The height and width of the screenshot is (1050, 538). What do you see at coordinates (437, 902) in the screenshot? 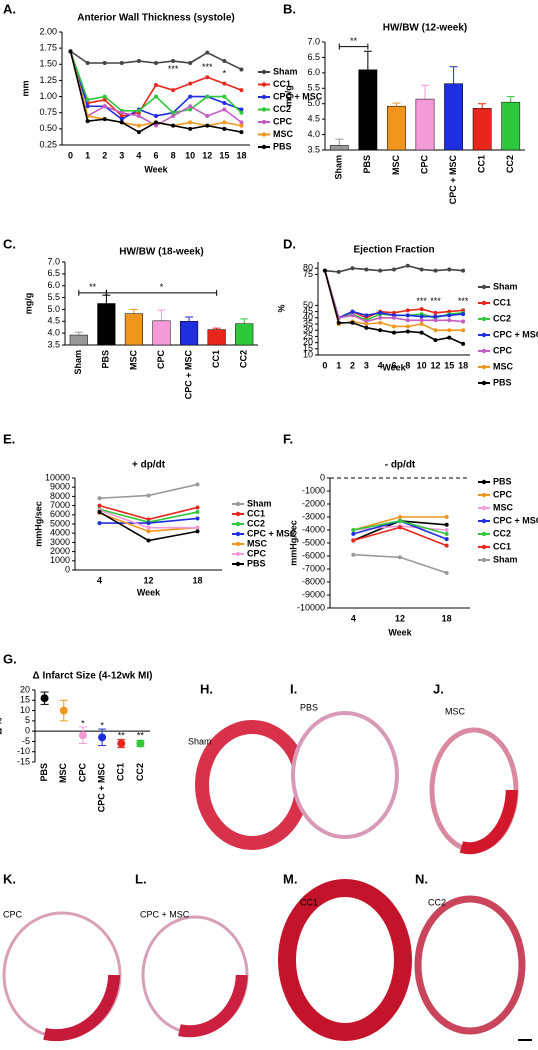
I see `image-label: CC2` at bounding box center [437, 902].